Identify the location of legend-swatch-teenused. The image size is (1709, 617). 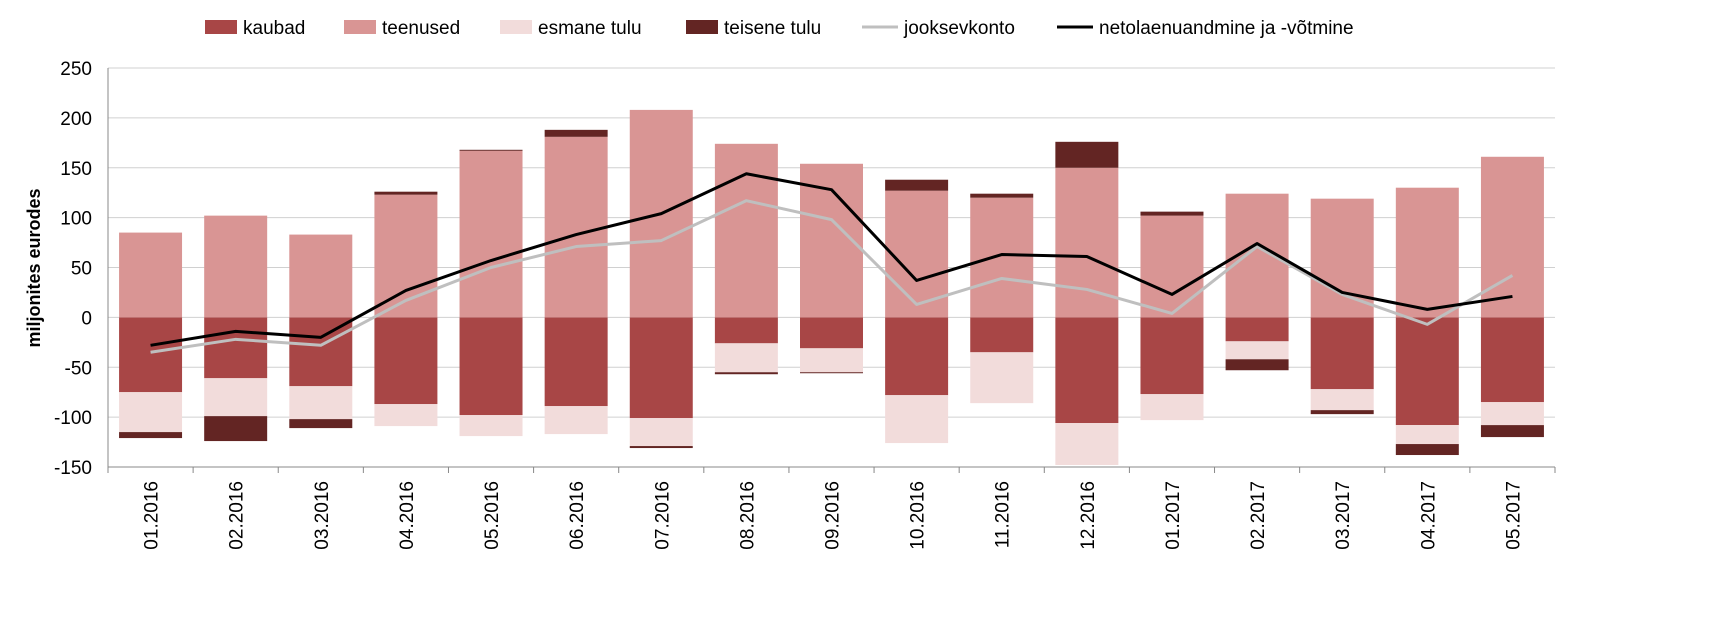
(360, 27).